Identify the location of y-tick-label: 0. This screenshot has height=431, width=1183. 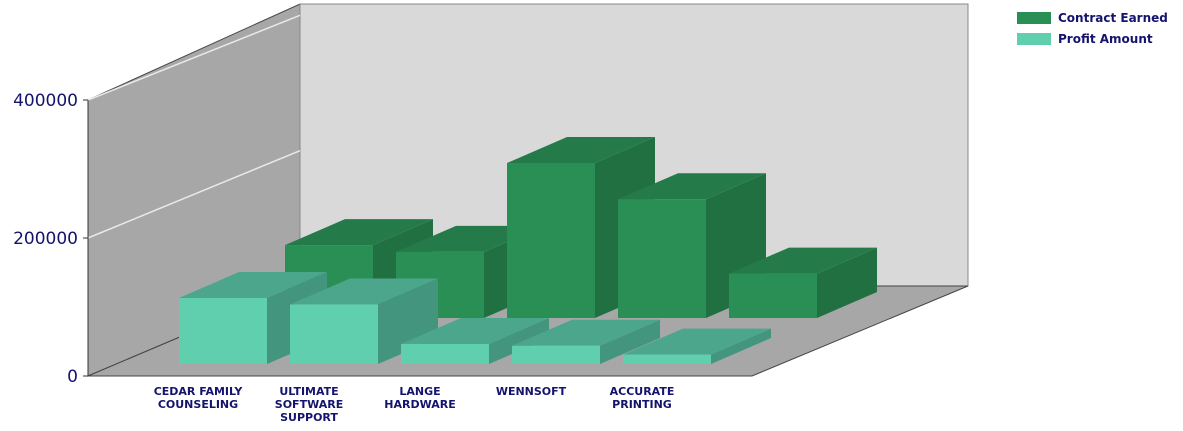
(72, 377).